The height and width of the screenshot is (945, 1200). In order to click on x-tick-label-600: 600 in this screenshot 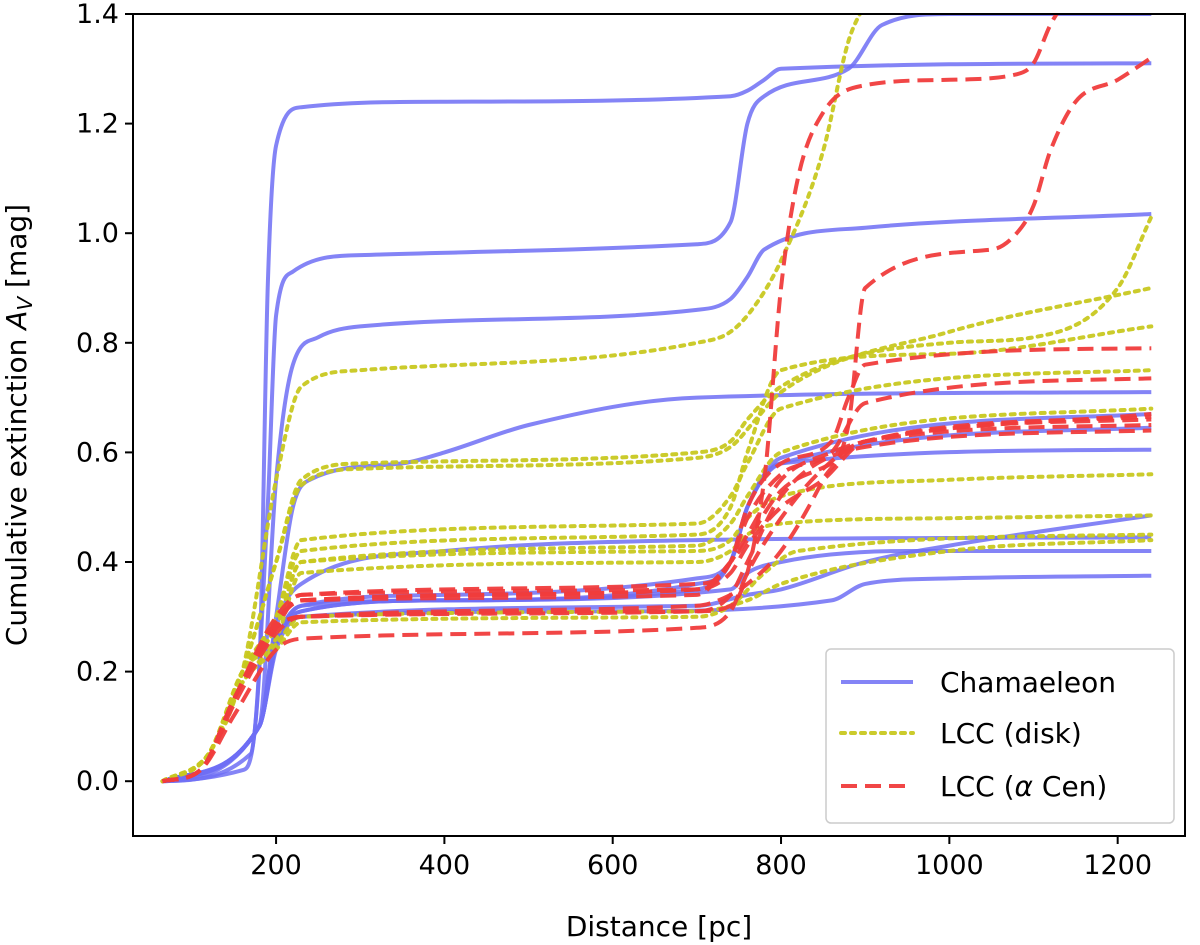, I will do `click(613, 865)`.